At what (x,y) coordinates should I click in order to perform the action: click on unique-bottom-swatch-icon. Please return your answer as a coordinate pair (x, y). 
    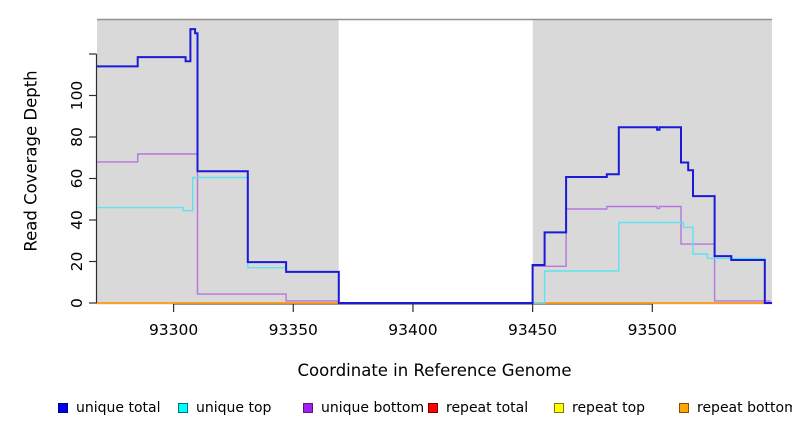
    Looking at the image, I should click on (308, 408).